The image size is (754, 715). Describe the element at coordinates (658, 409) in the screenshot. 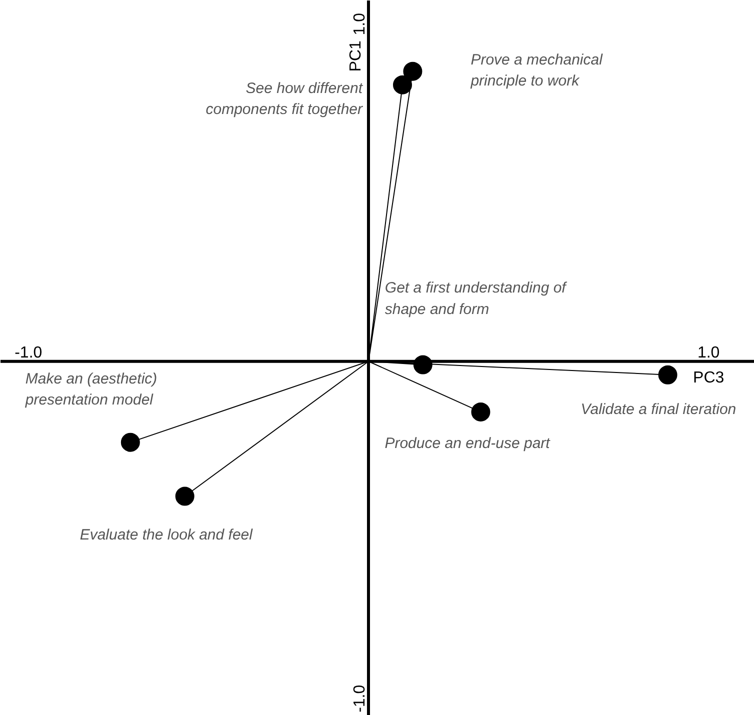

I see `annotation: Validate a final iteration` at that location.